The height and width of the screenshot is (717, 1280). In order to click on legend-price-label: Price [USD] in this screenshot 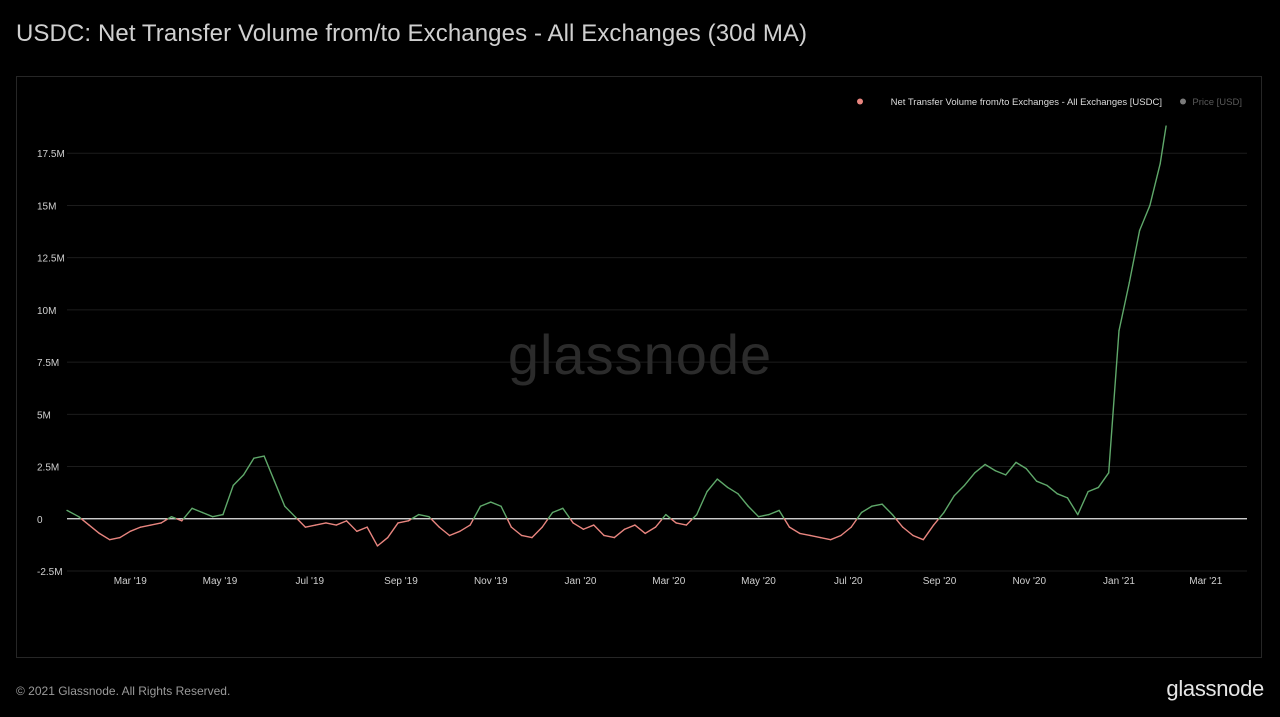, I will do `click(1217, 102)`.